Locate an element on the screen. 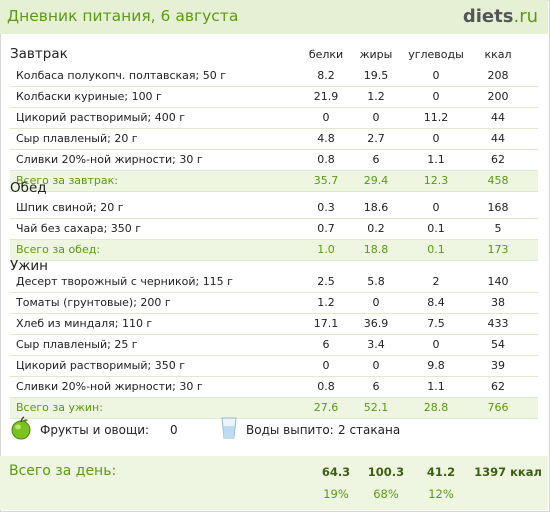 The image size is (550, 512). kcal-cell: 54 is located at coordinates (498, 344).